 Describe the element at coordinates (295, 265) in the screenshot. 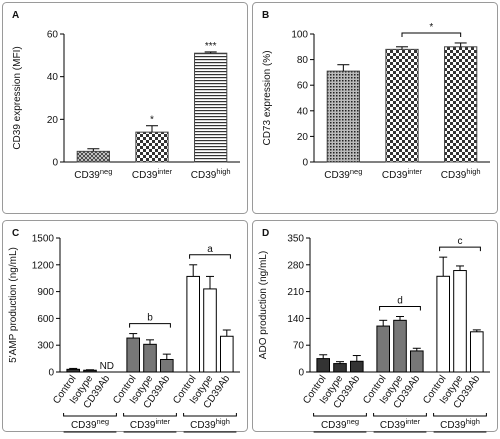

I see `y-tick-label: 280` at that location.